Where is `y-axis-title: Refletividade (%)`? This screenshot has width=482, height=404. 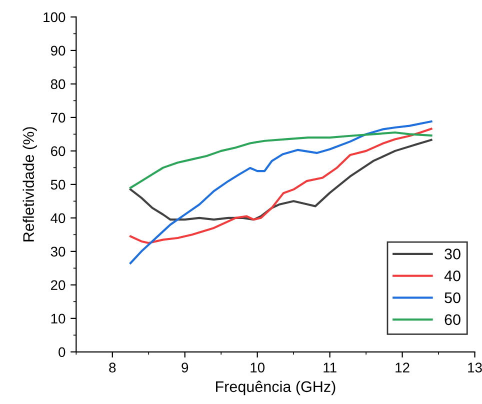 y-axis-title: Refletividade (%) is located at coordinates (30, 184).